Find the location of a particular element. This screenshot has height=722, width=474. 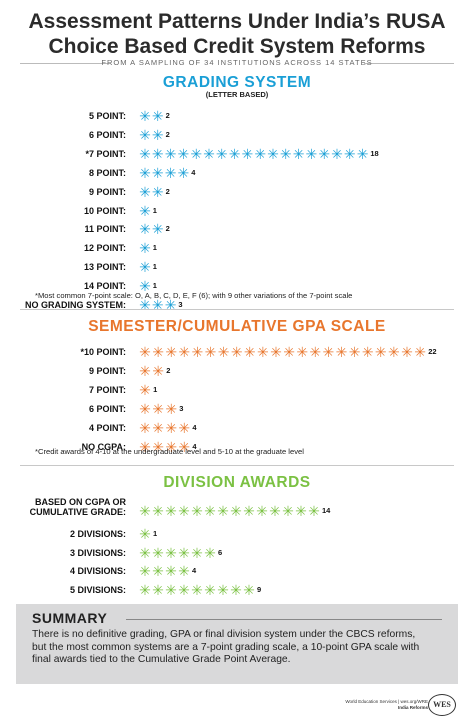

chart-1-value-label: 4 is located at coordinates (193, 172).